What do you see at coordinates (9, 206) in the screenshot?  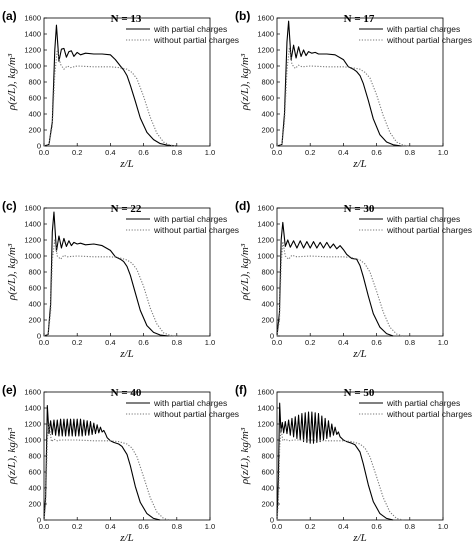 I see `panel-label: (c)` at bounding box center [9, 206].